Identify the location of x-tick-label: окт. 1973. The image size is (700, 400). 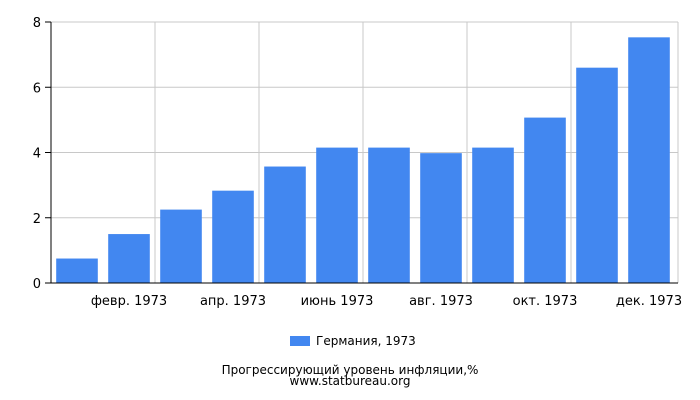
(545, 301).